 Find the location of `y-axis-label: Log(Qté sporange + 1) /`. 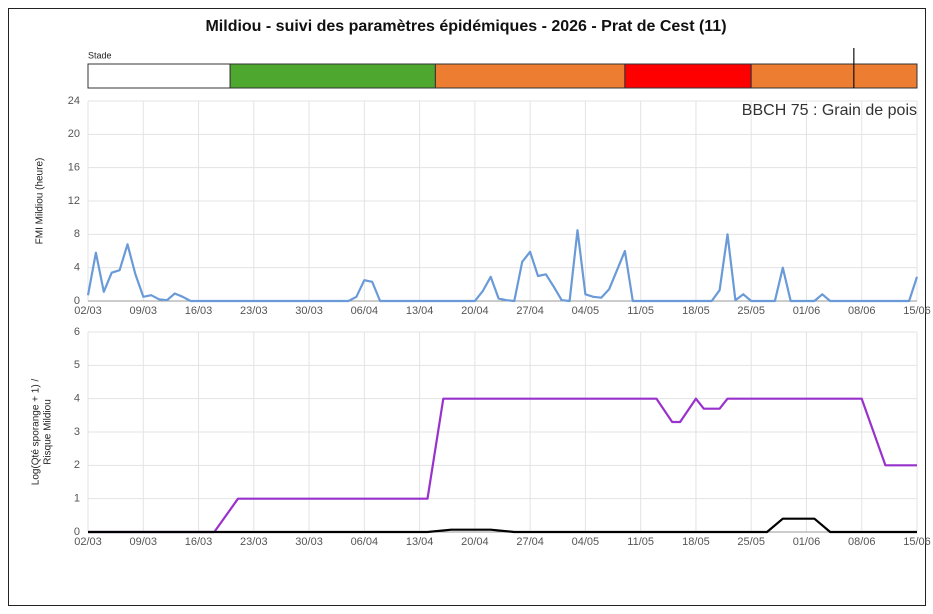

y-axis-label: Log(Qté sporange + 1) / is located at coordinates (36, 432).